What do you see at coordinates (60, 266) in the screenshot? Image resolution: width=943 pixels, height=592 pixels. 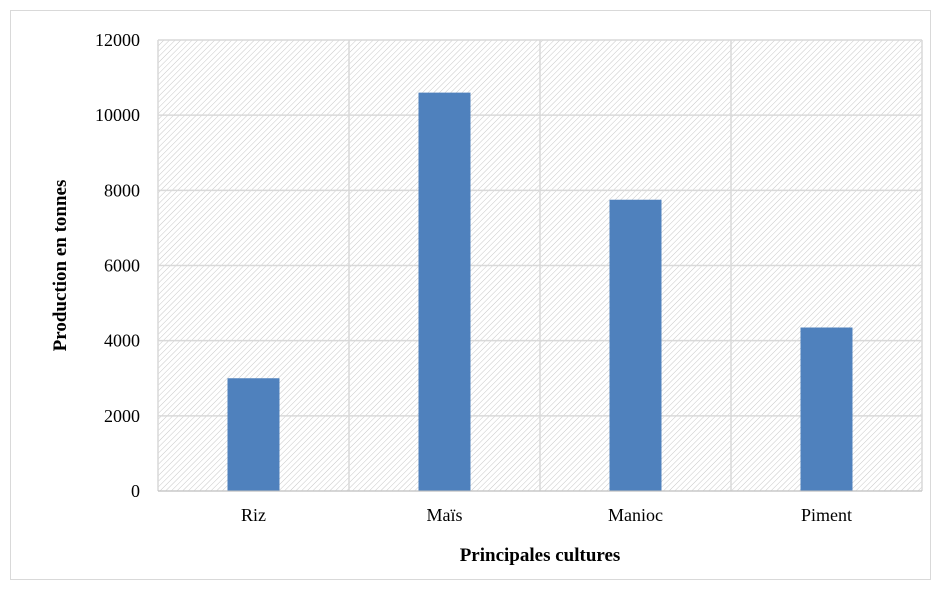 I see `y-axis-title: Production en tonnes` at bounding box center [60, 266].